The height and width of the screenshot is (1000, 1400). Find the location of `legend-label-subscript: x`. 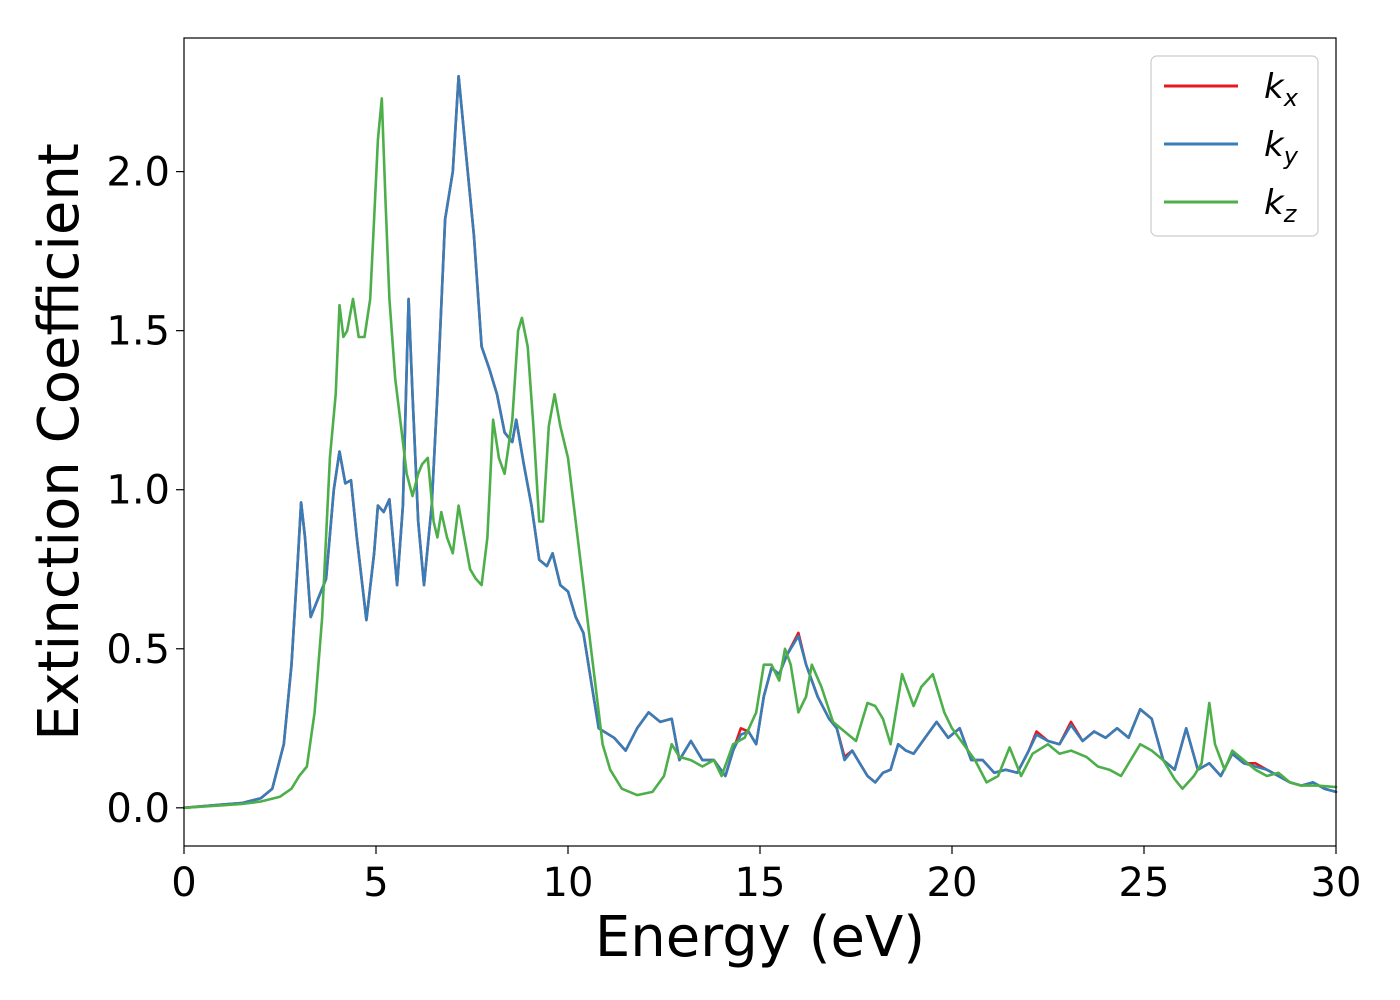

legend-label-subscript: x is located at coordinates (1291, 98).